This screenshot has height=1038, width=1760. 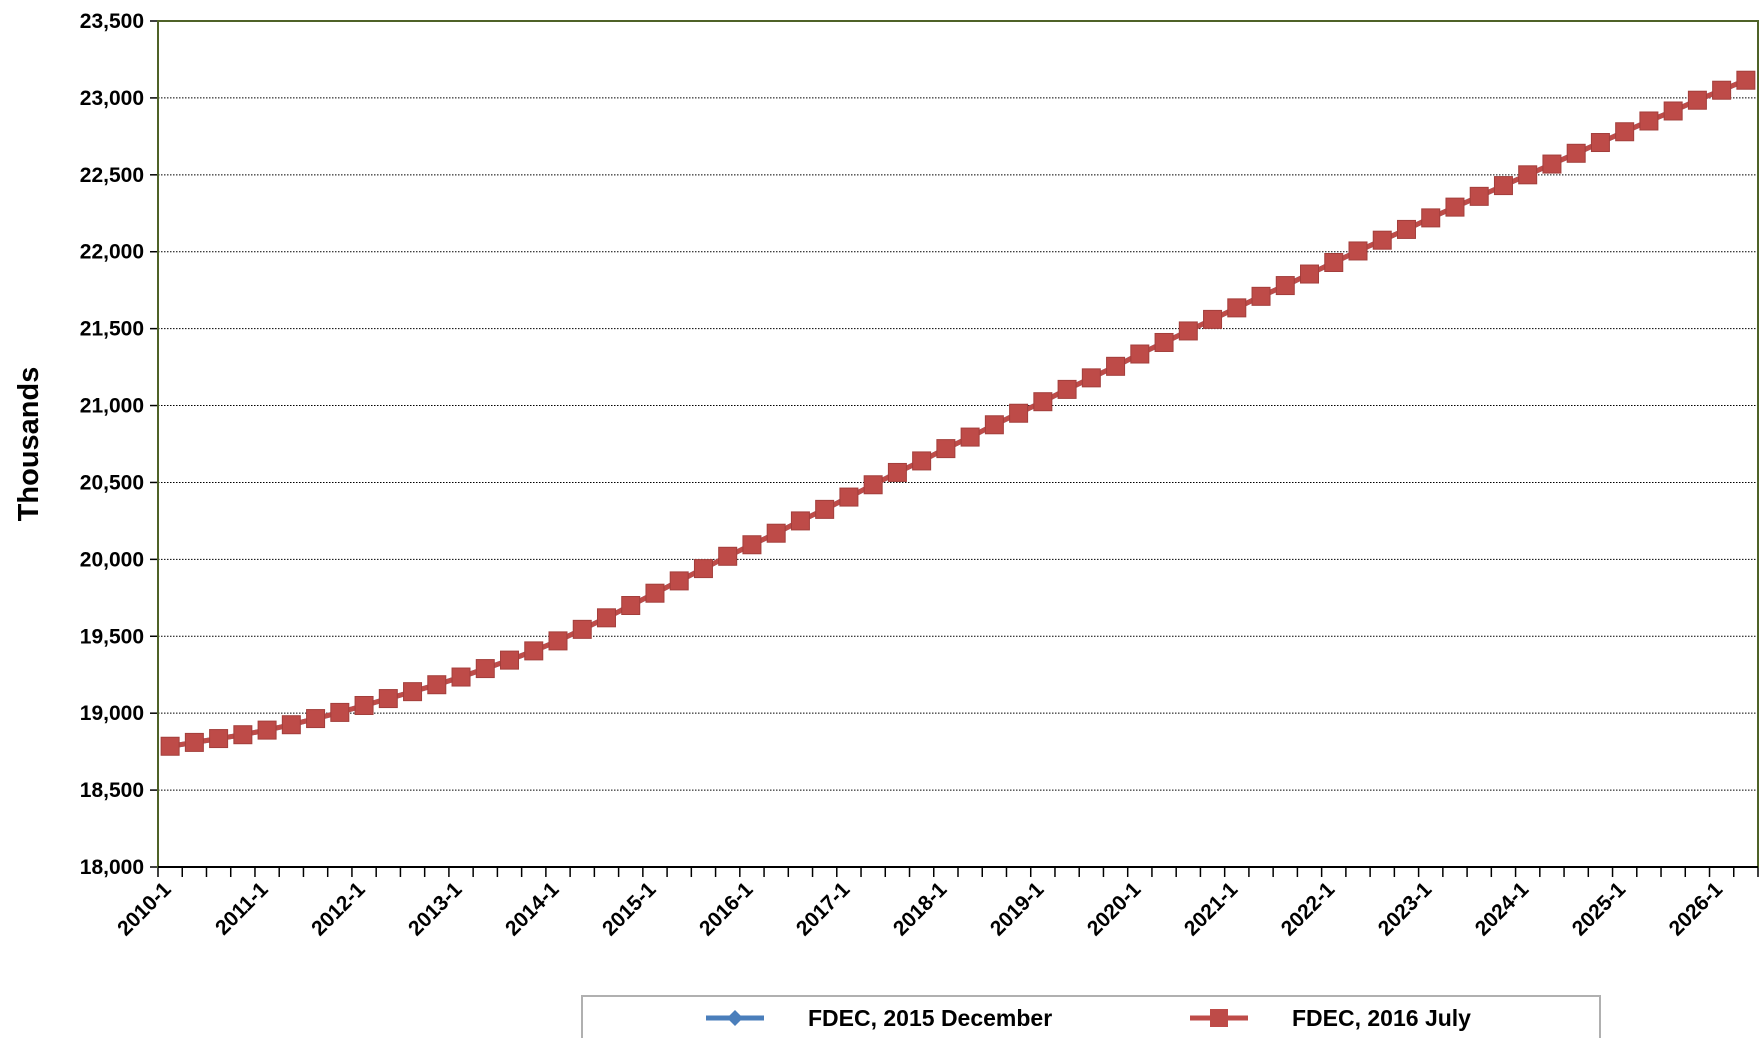 I want to click on legend-item-fdec-2016-july: FDEC, 2016 July, so click(x=1330, y=1018).